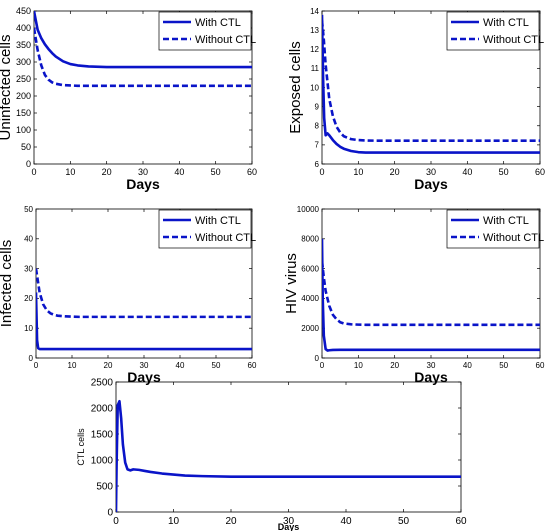 The width and height of the screenshot is (550, 531). What do you see at coordinates (23, 113) in the screenshot?
I see `y-tick-label: 150` at bounding box center [23, 113].